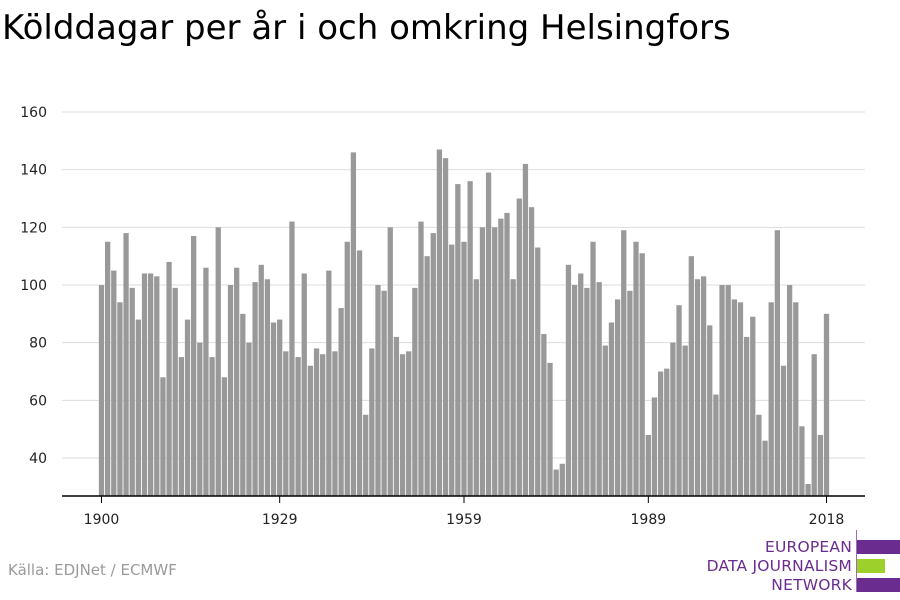 The image size is (900, 600). I want to click on bar-1910, so click(163, 436).